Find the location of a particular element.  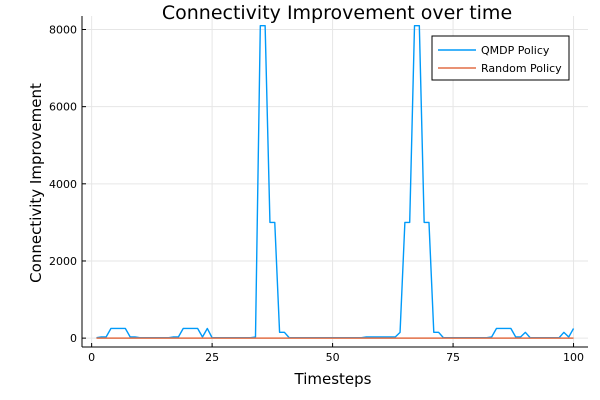

x-tick-label-1: 25 is located at coordinates (212, 357).